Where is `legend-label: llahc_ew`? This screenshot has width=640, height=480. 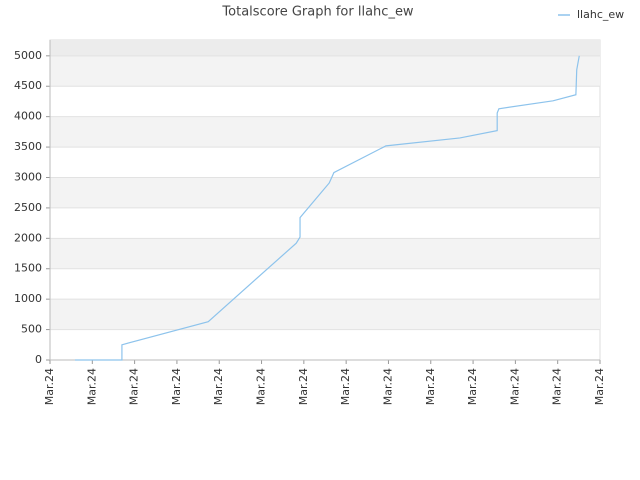 legend-label: llahc_ew is located at coordinates (600, 14).